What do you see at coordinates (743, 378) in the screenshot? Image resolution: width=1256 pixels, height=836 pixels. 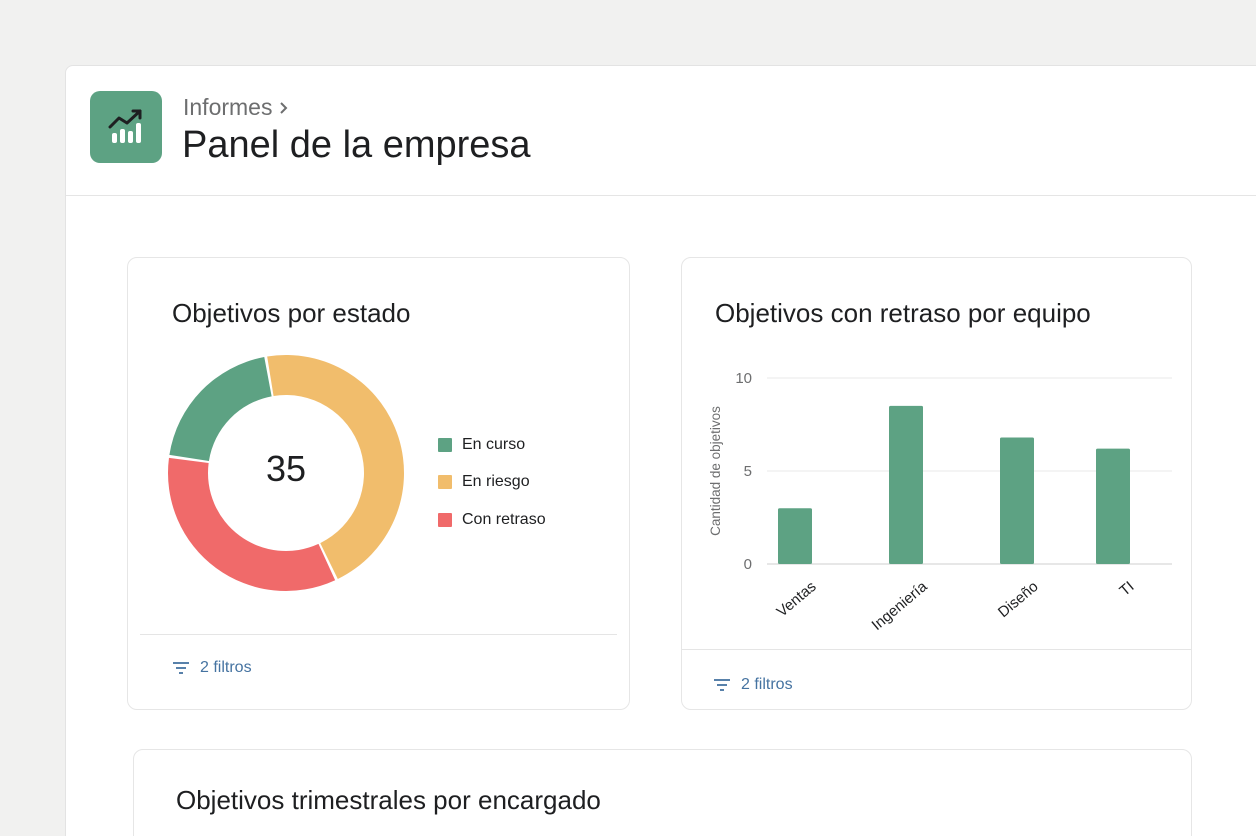 I see `y-tick-label: 10` at bounding box center [743, 378].